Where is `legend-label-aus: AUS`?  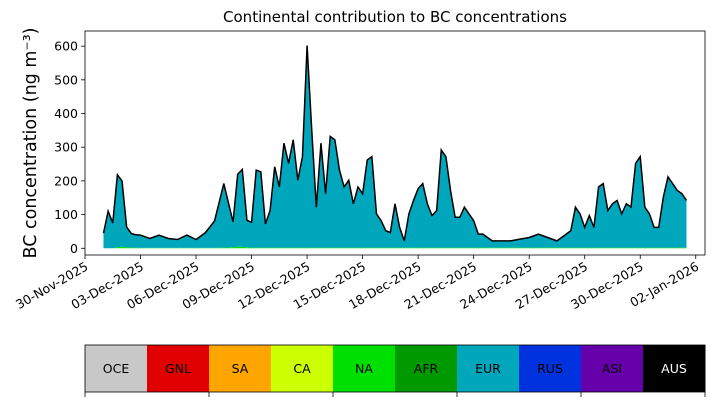
legend-label-aus: AUS is located at coordinates (674, 368).